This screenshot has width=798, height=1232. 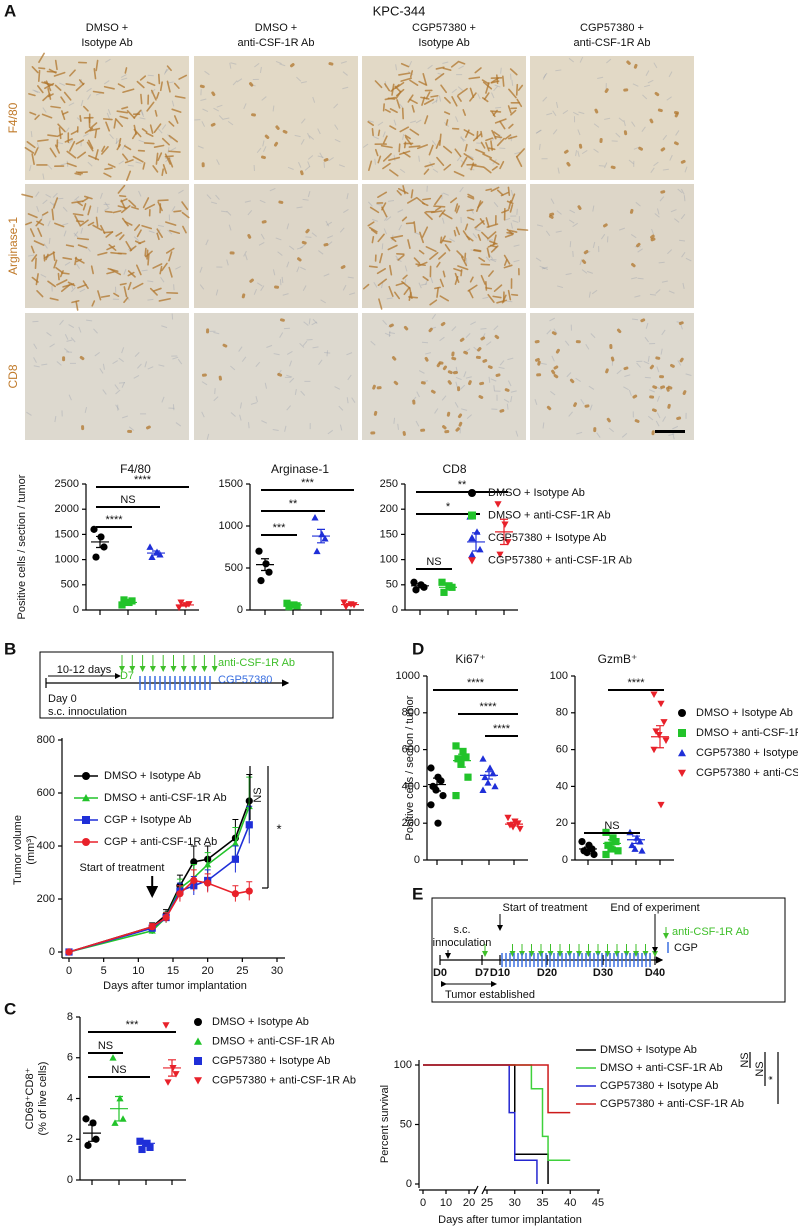 What do you see at coordinates (70, 1058) in the screenshot?
I see `y-tick-label: 6` at bounding box center [70, 1058].